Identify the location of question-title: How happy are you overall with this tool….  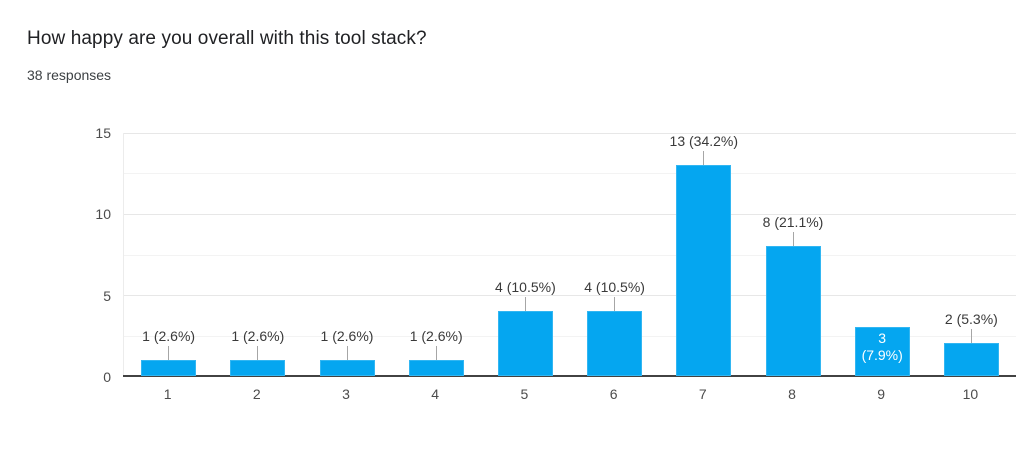
(227, 38).